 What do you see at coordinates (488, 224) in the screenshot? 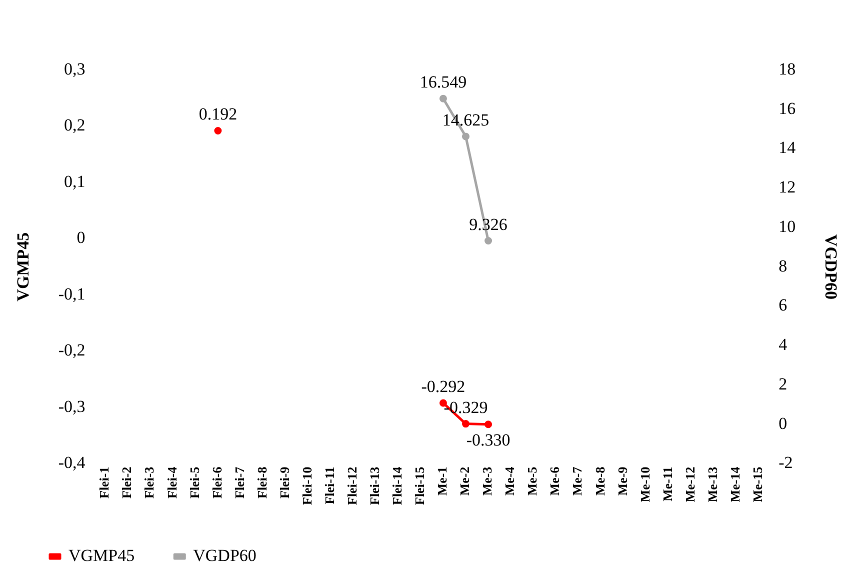
I see `data-label: 9.326` at bounding box center [488, 224].